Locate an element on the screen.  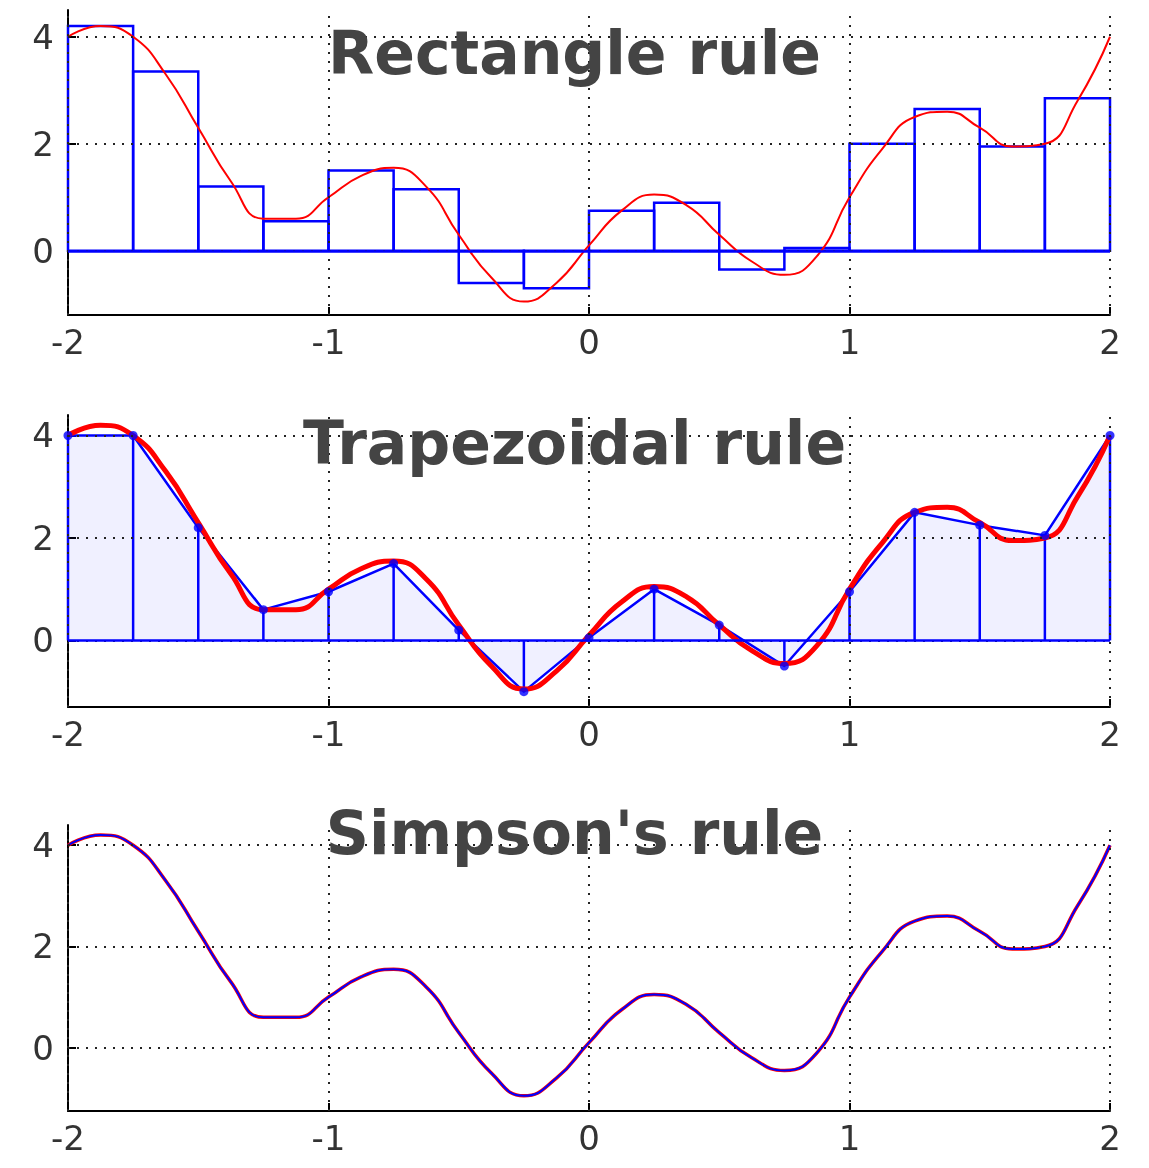
chart-title: Rectangle rule is located at coordinates (574, 53).